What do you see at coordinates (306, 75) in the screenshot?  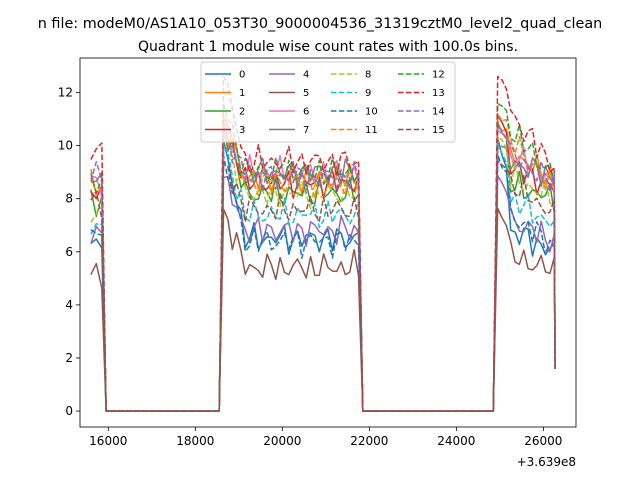 I see `legend-label-4: 4` at bounding box center [306, 75].